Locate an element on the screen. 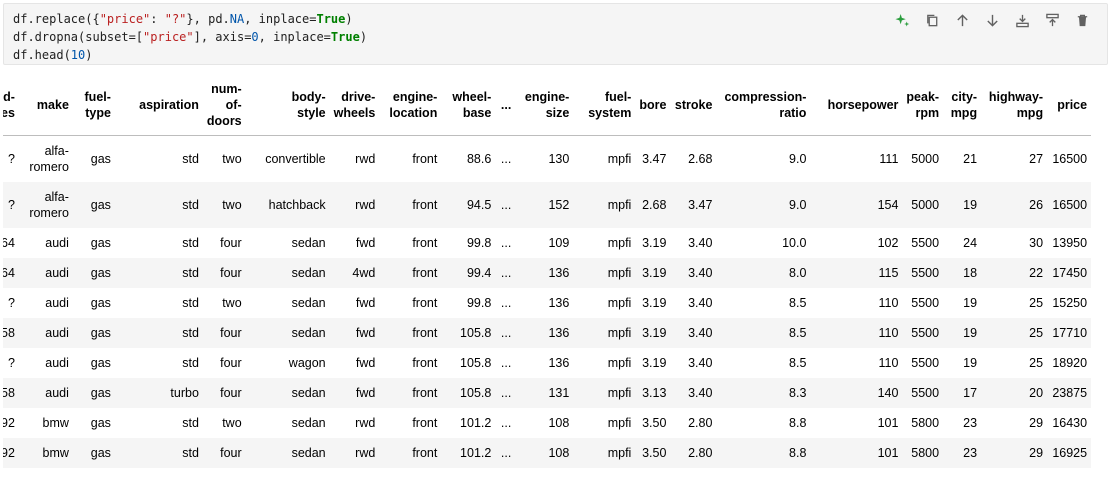 The height and width of the screenshot is (486, 1119). table-cell: 18920 is located at coordinates (1069, 363).